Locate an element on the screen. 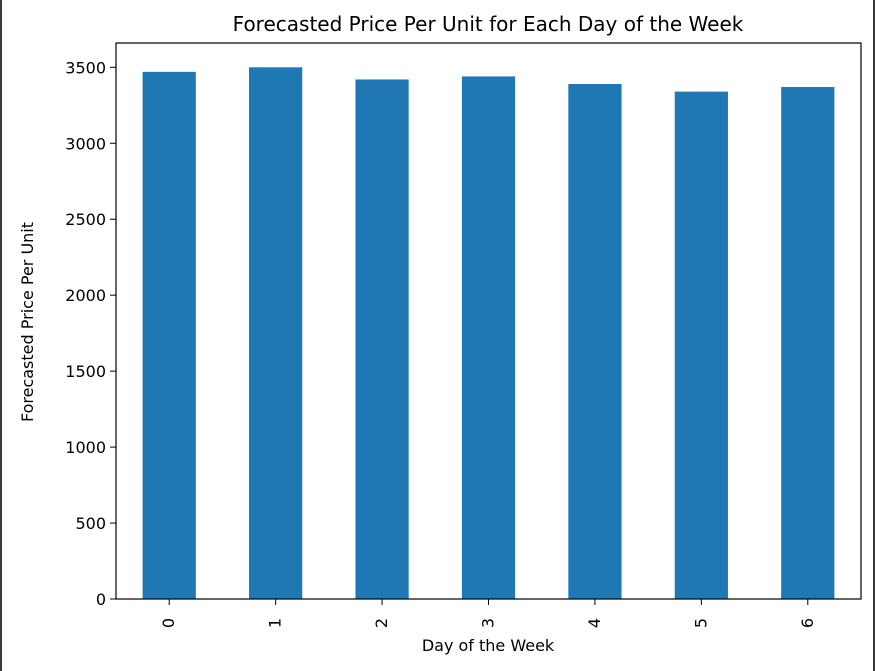 This screenshot has width=875, height=671. y-axis-label: Forecasted Price Per Unit is located at coordinates (27, 322).